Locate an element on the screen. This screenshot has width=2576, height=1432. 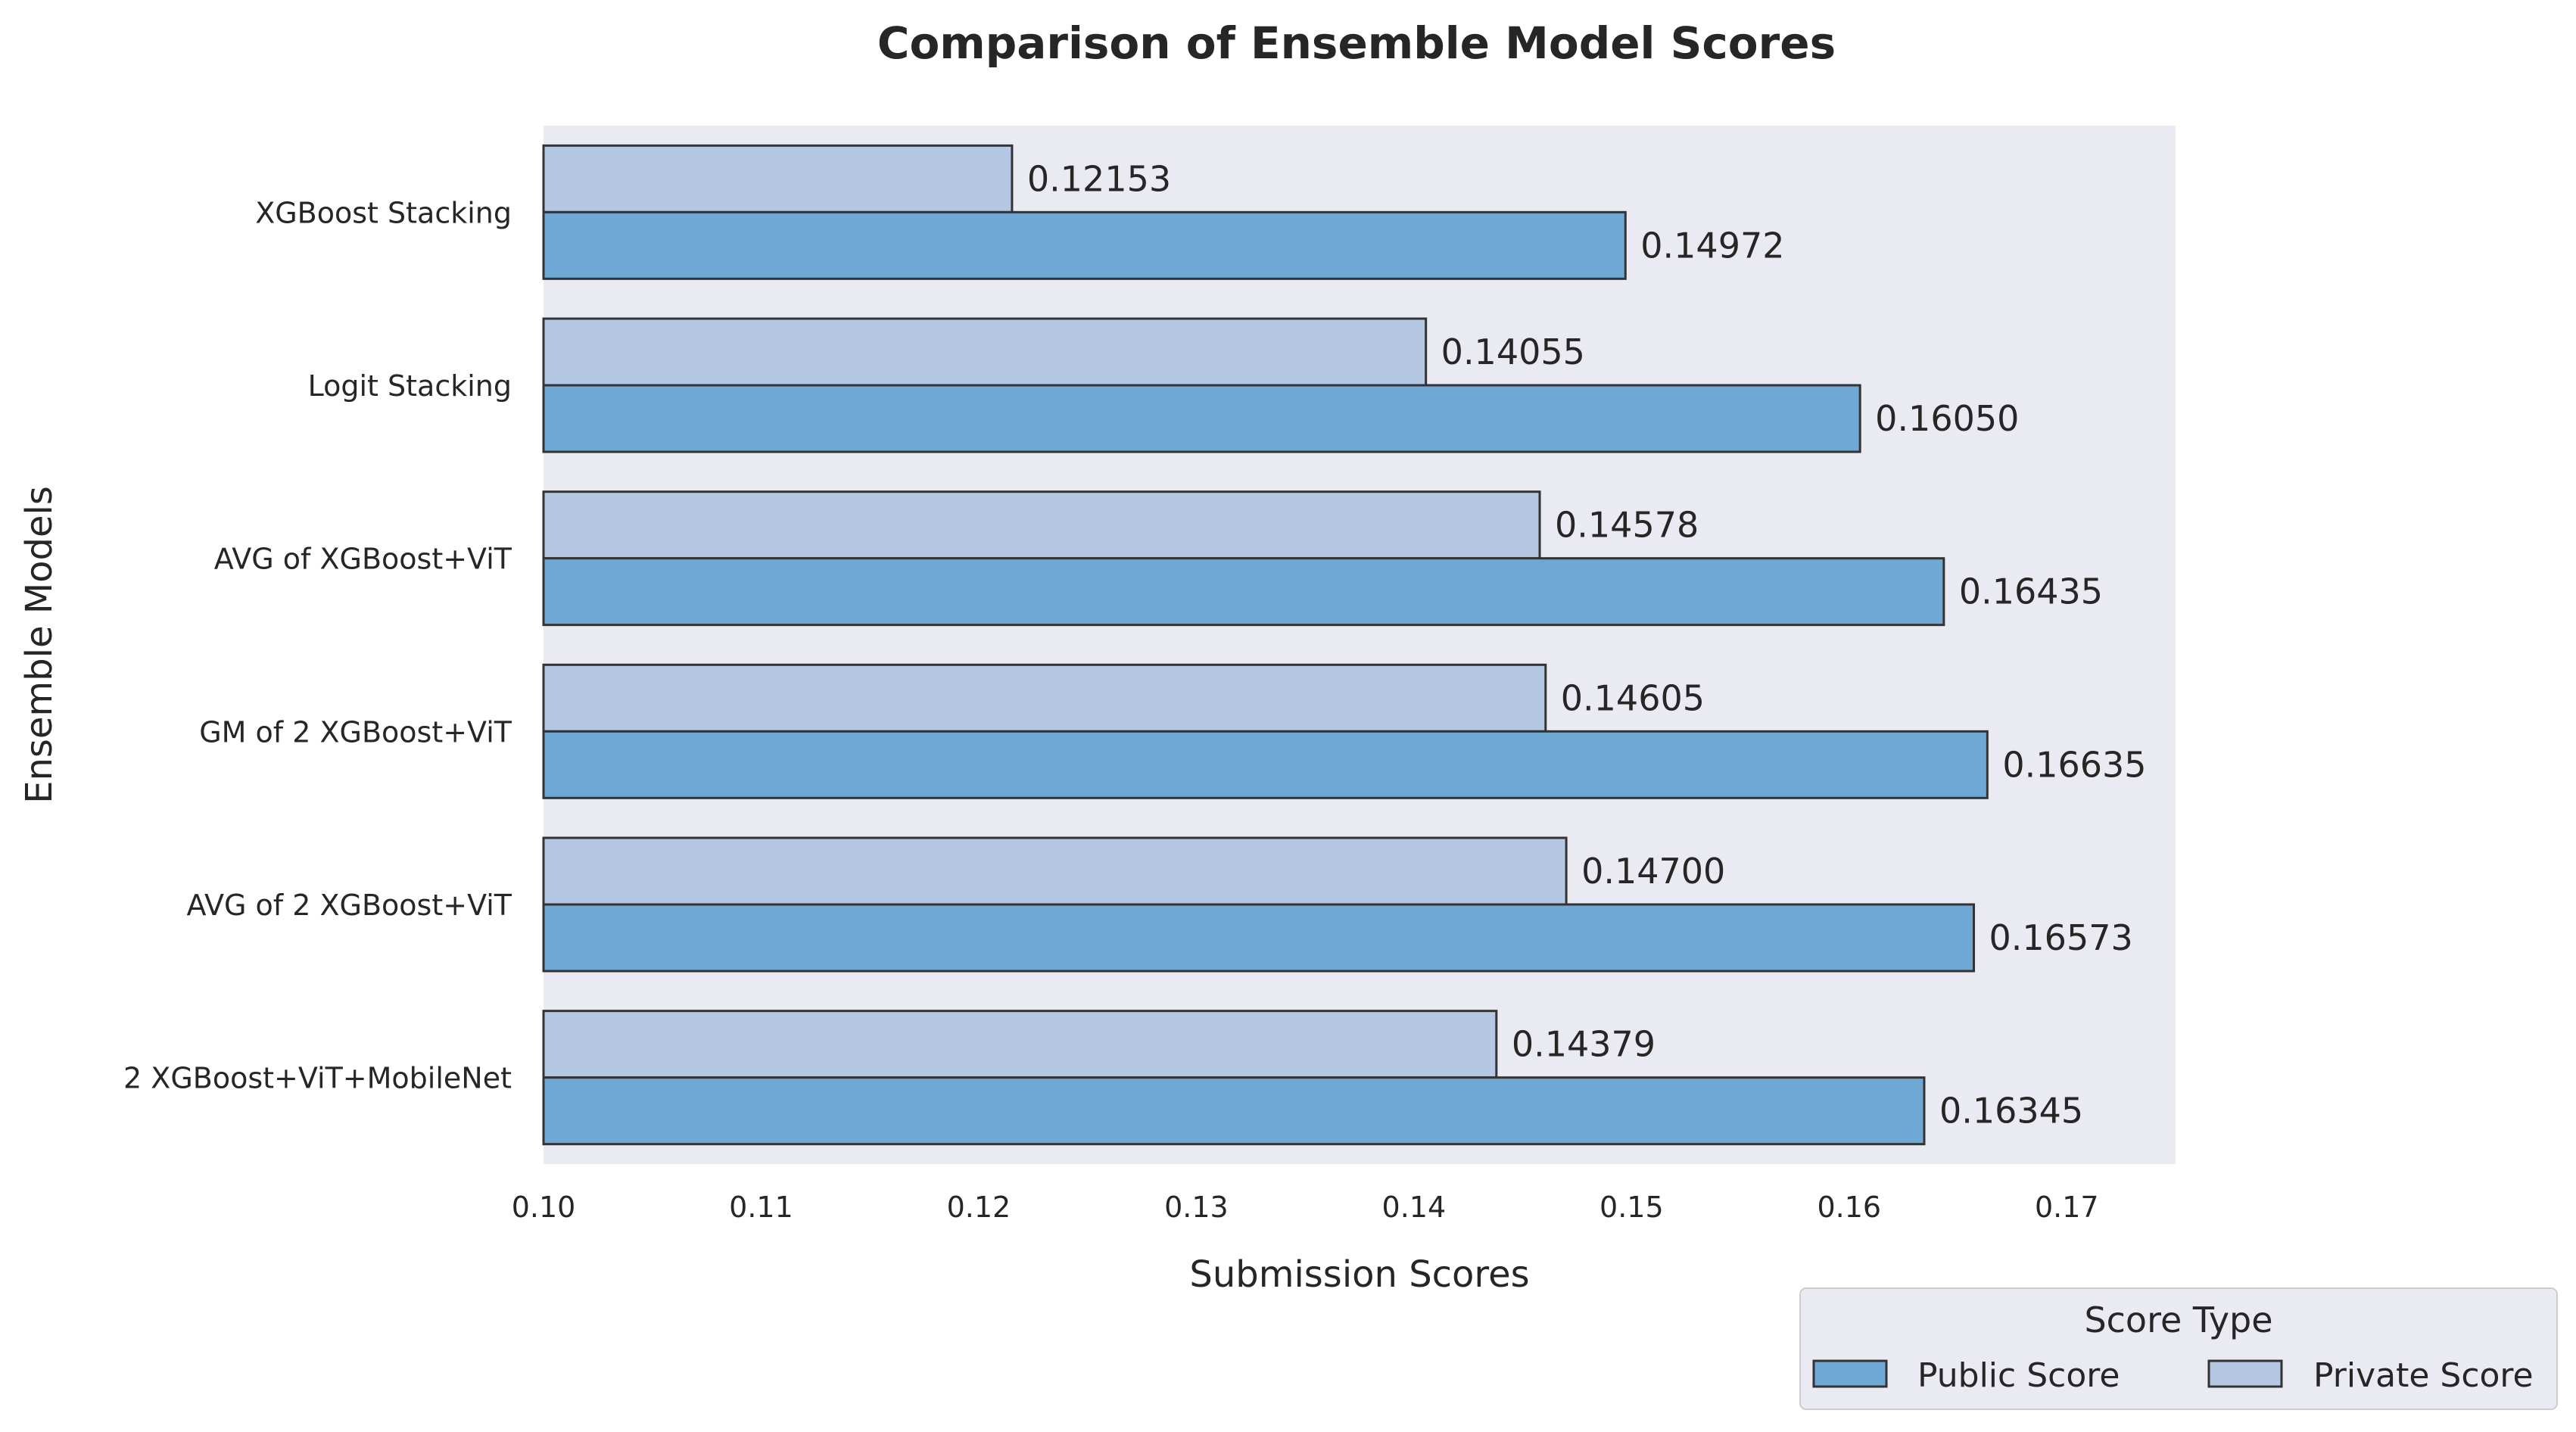
y-axis-label: Ensemble Models is located at coordinates (39, 645).